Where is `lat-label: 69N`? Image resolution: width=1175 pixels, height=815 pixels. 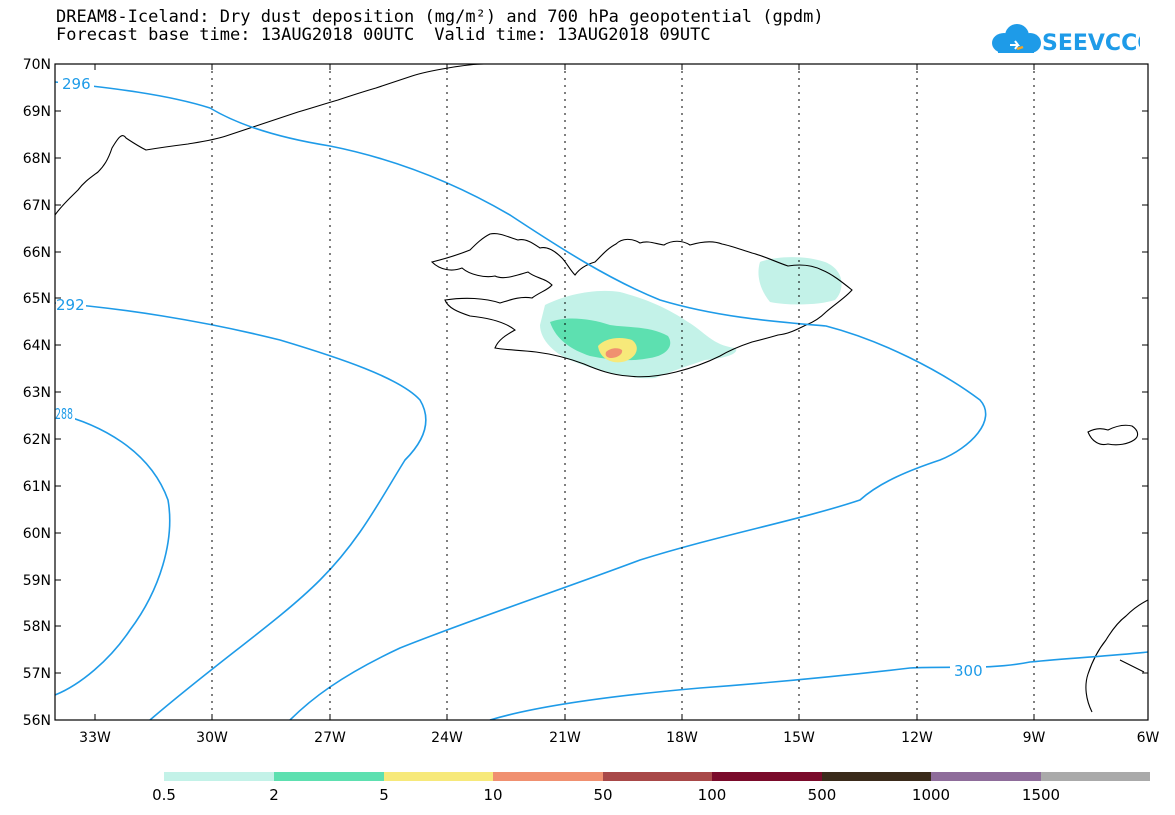 lat-label: 69N is located at coordinates (37, 112).